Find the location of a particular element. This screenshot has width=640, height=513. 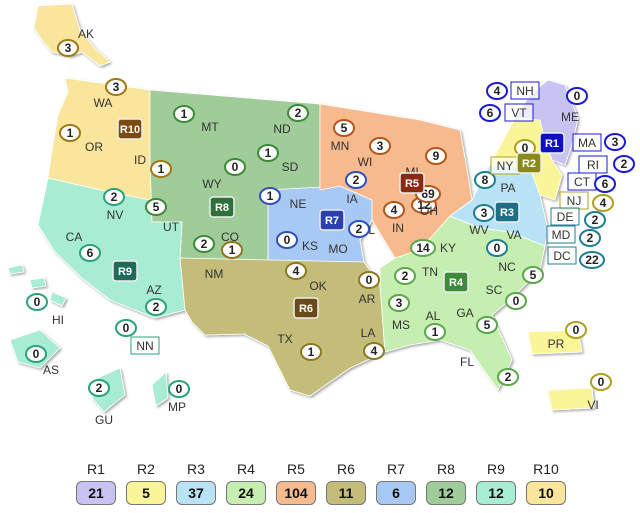

legend-total-r5: 104 is located at coordinates (296, 493).